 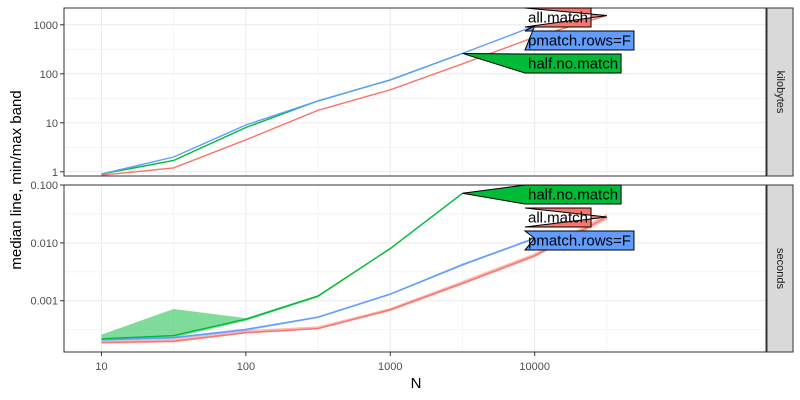 I want to click on y-tick-label: 0.100, so click(x=44, y=186).